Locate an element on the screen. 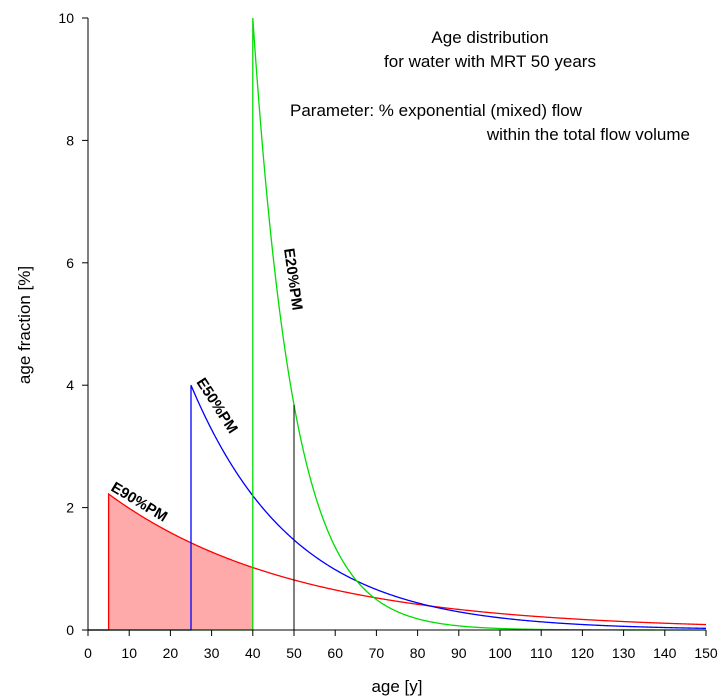  shaded-area-e90 is located at coordinates (180, 562).